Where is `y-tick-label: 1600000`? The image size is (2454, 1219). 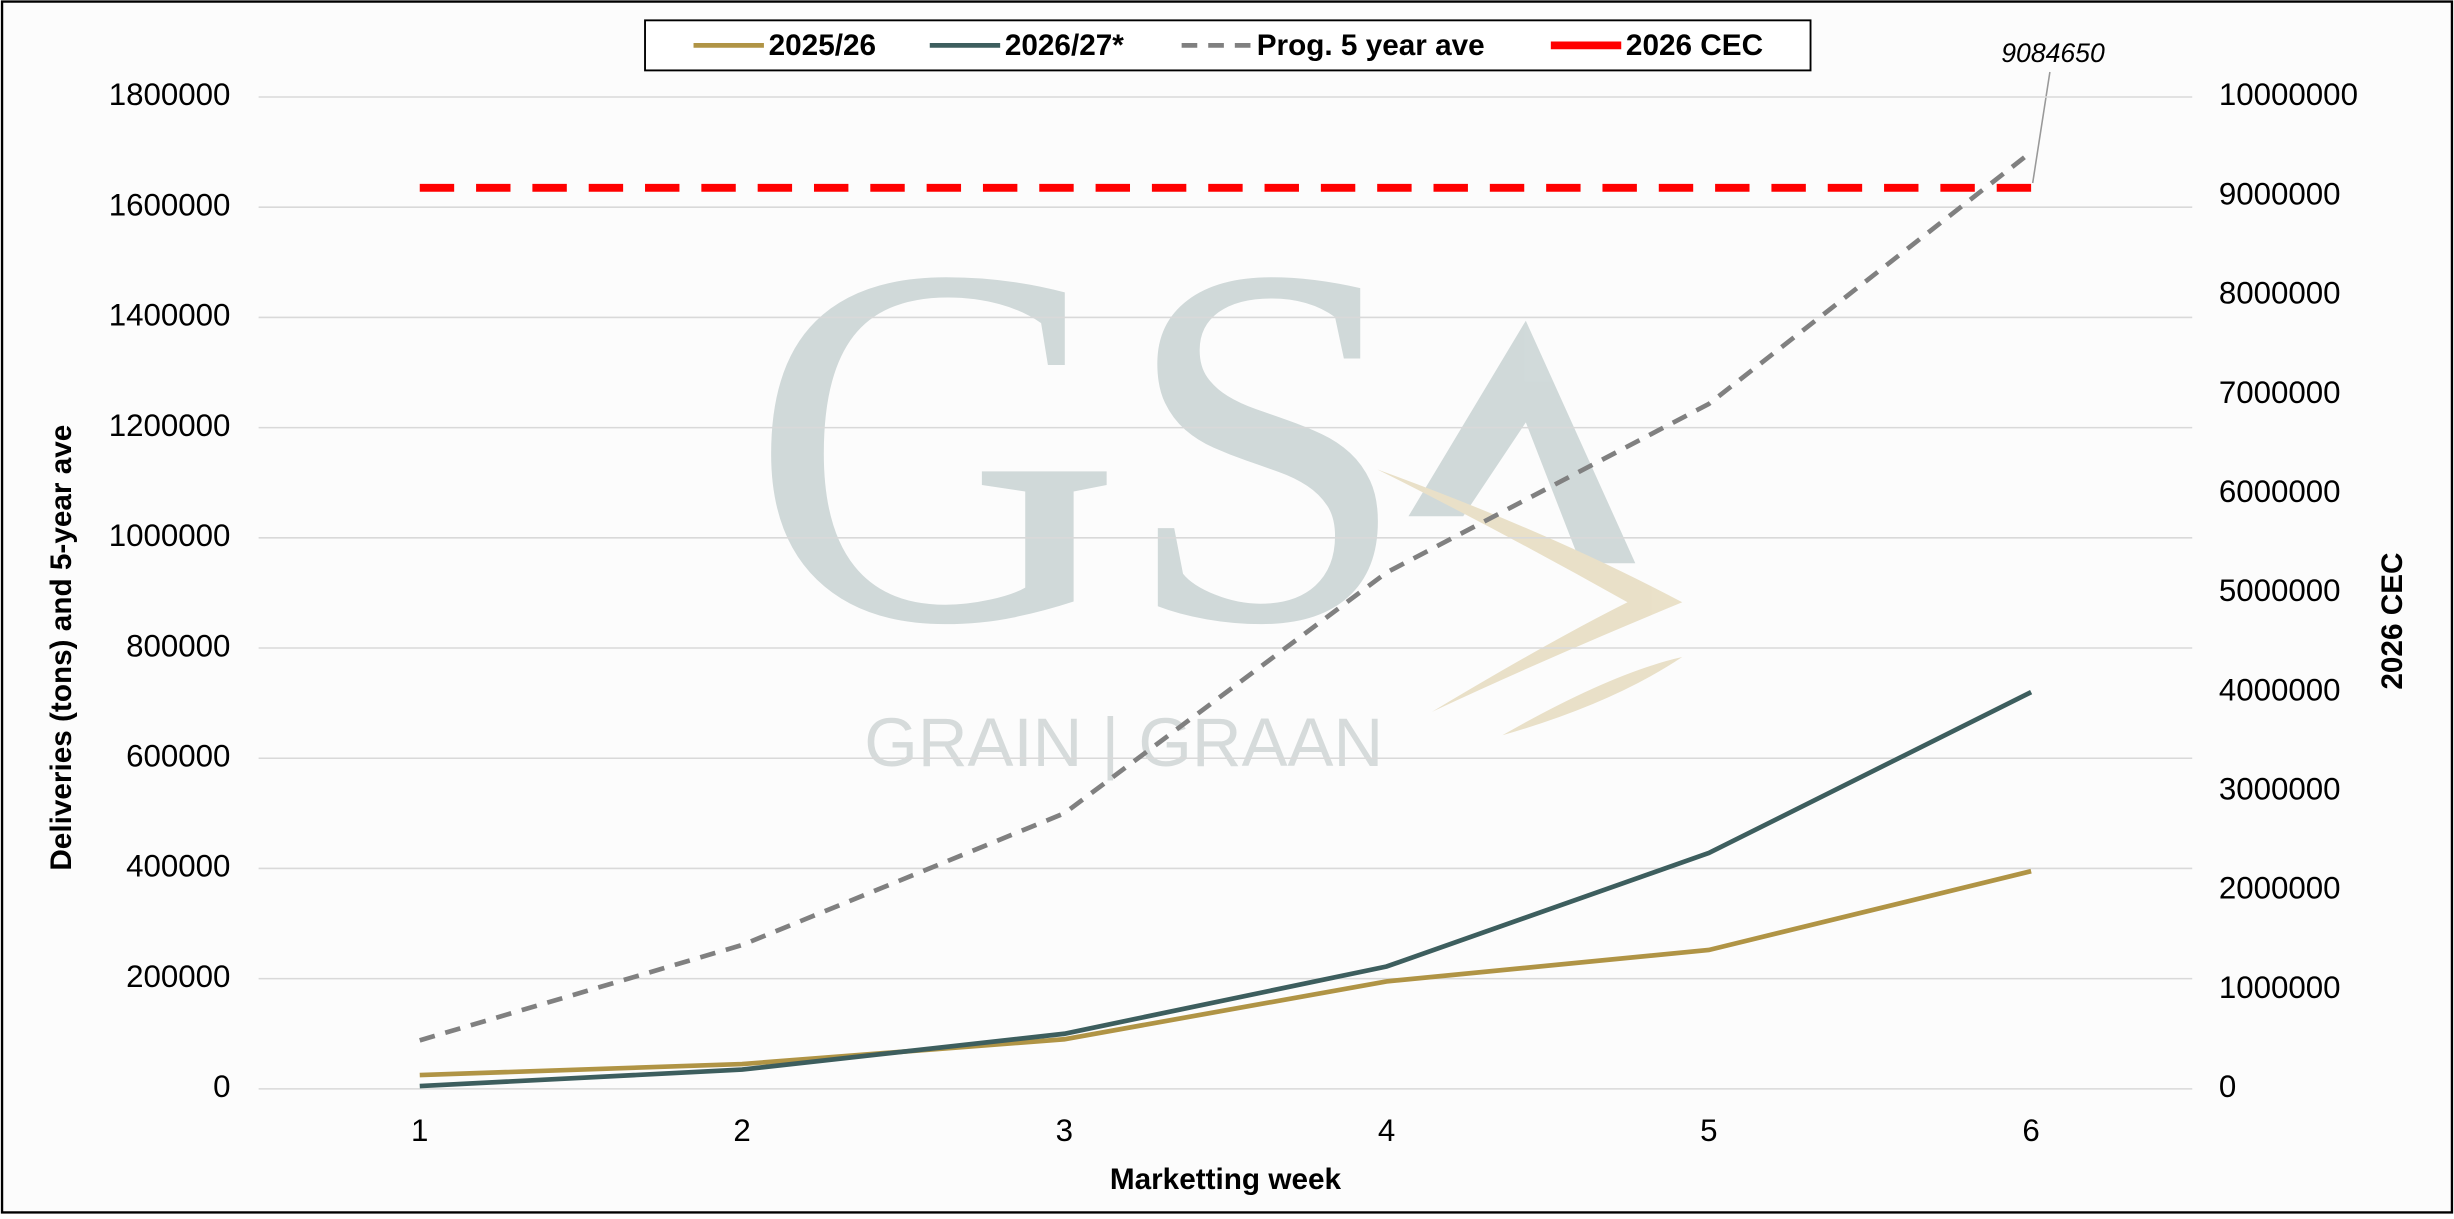
y-tick-label: 1600000 is located at coordinates (170, 204).